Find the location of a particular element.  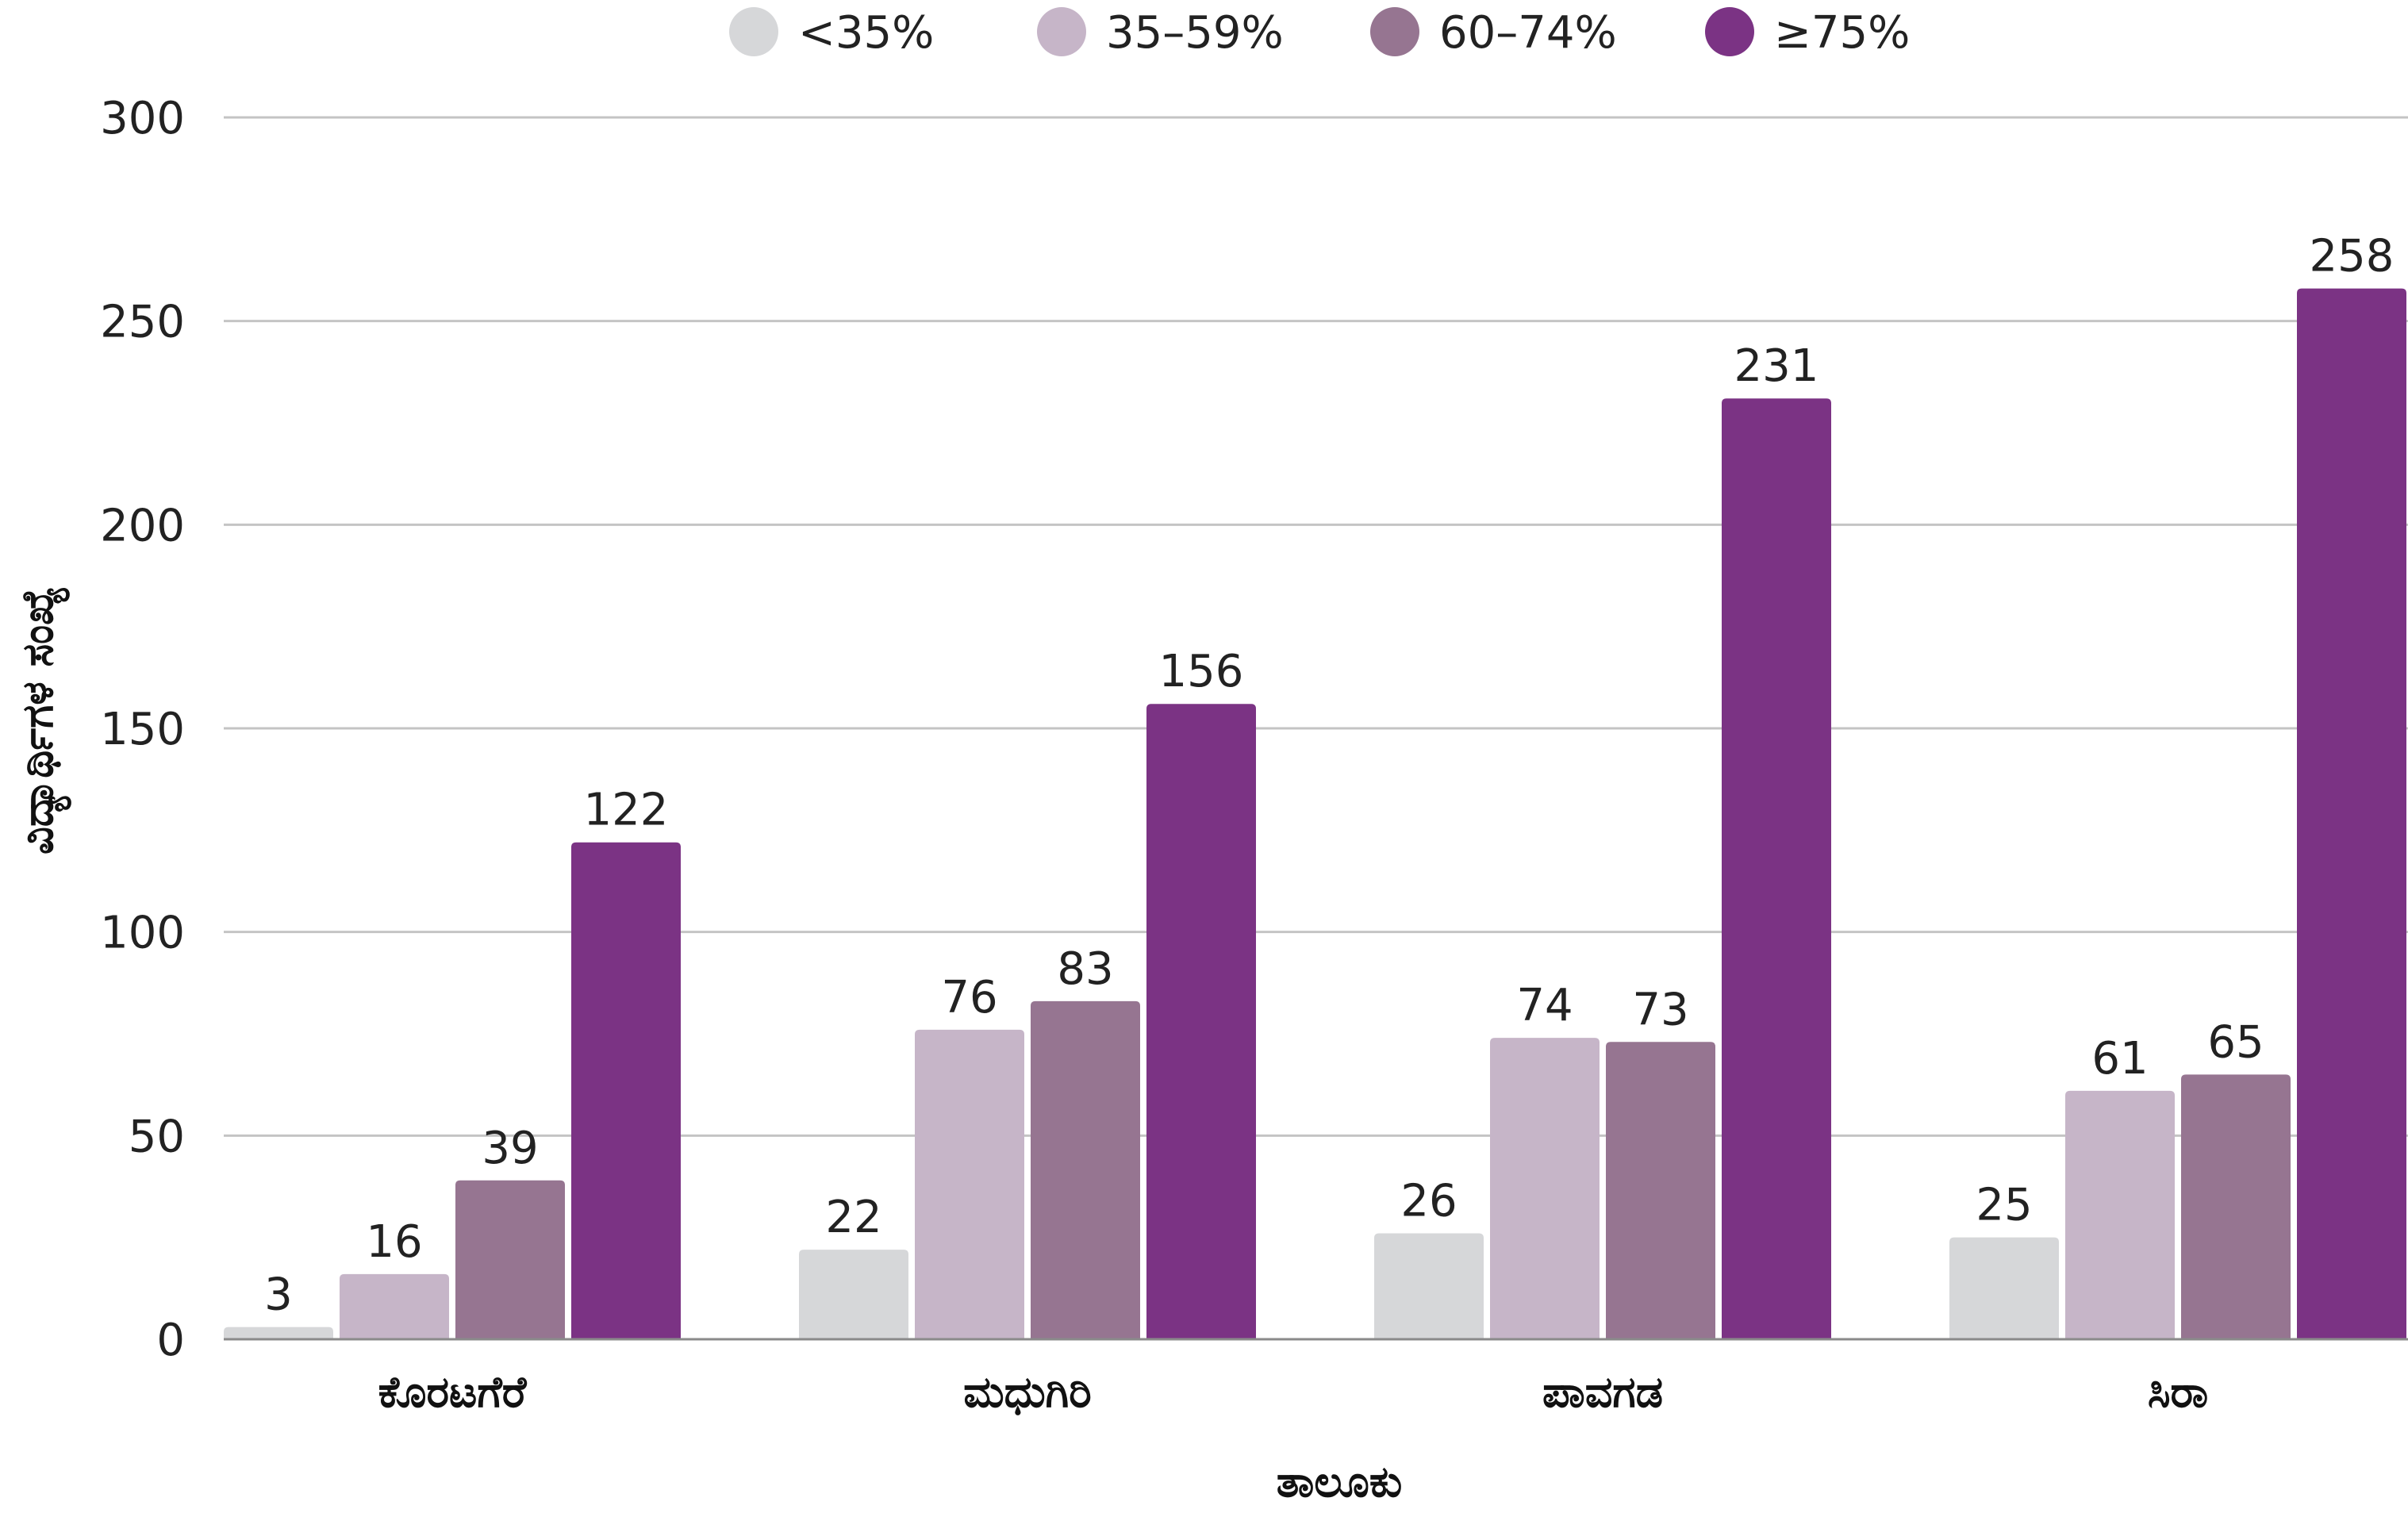

data-label: 65 is located at coordinates (2235, 1042).